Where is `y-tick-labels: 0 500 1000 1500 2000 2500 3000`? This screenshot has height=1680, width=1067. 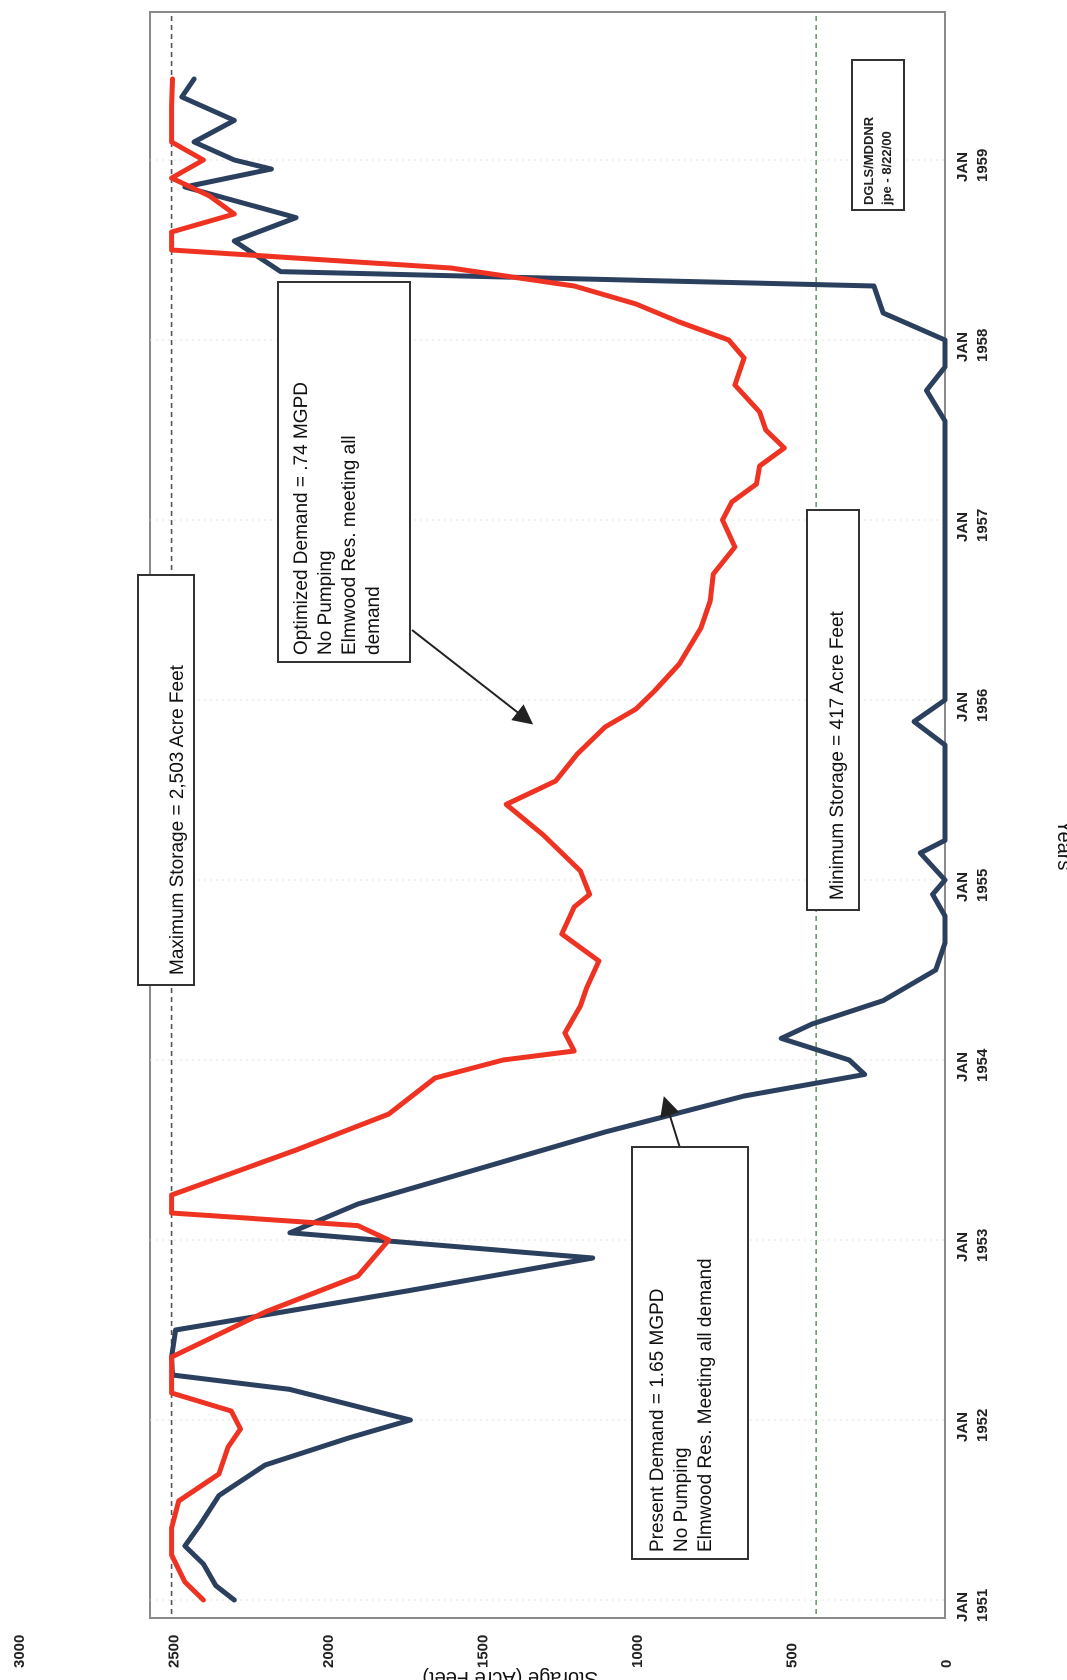
y-tick-labels: 0 500 1000 1500 2000 2500 3000 is located at coordinates (483, 1651).